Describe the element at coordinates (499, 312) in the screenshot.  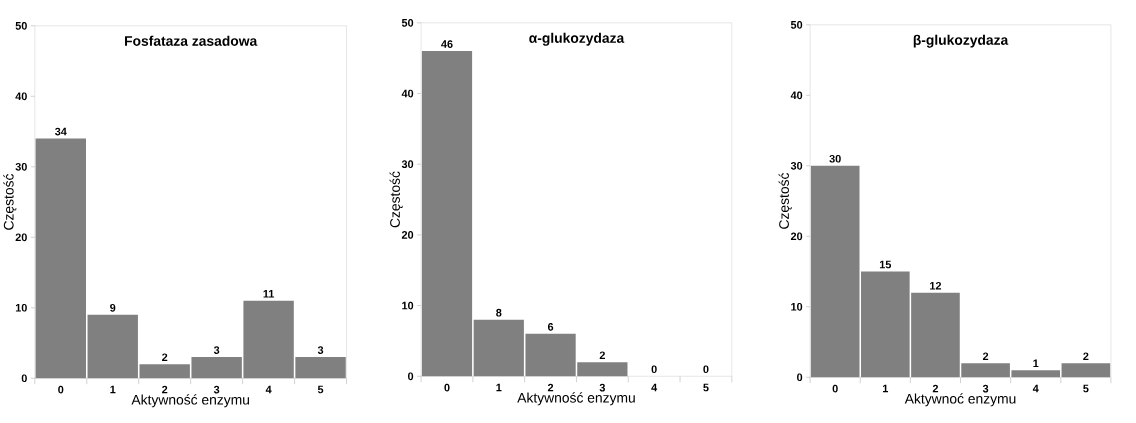
I see `data-label: 8` at that location.